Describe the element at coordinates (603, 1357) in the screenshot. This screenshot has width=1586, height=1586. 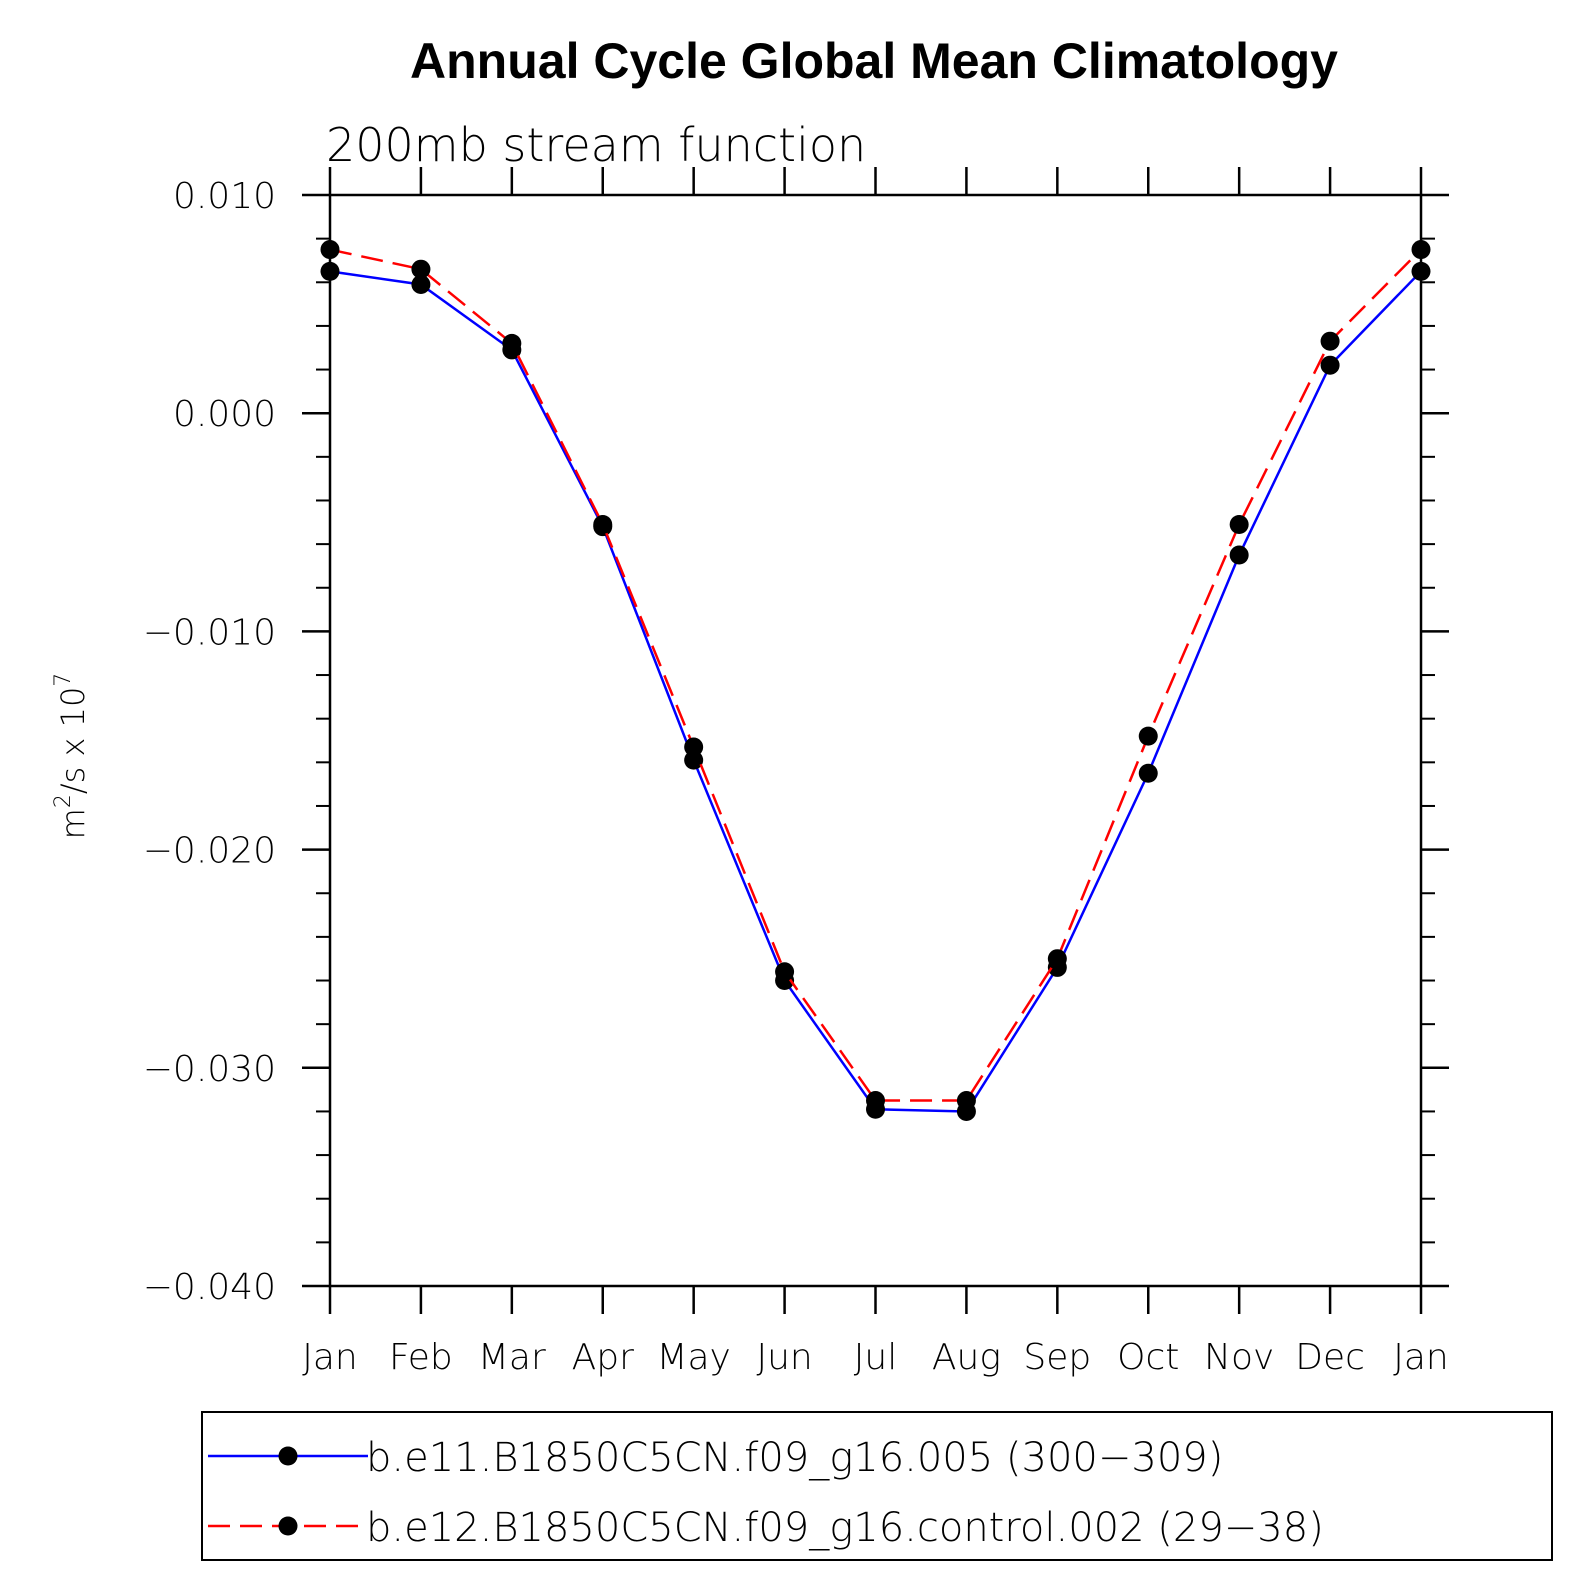
I see `x-tick-label: Apr` at that location.